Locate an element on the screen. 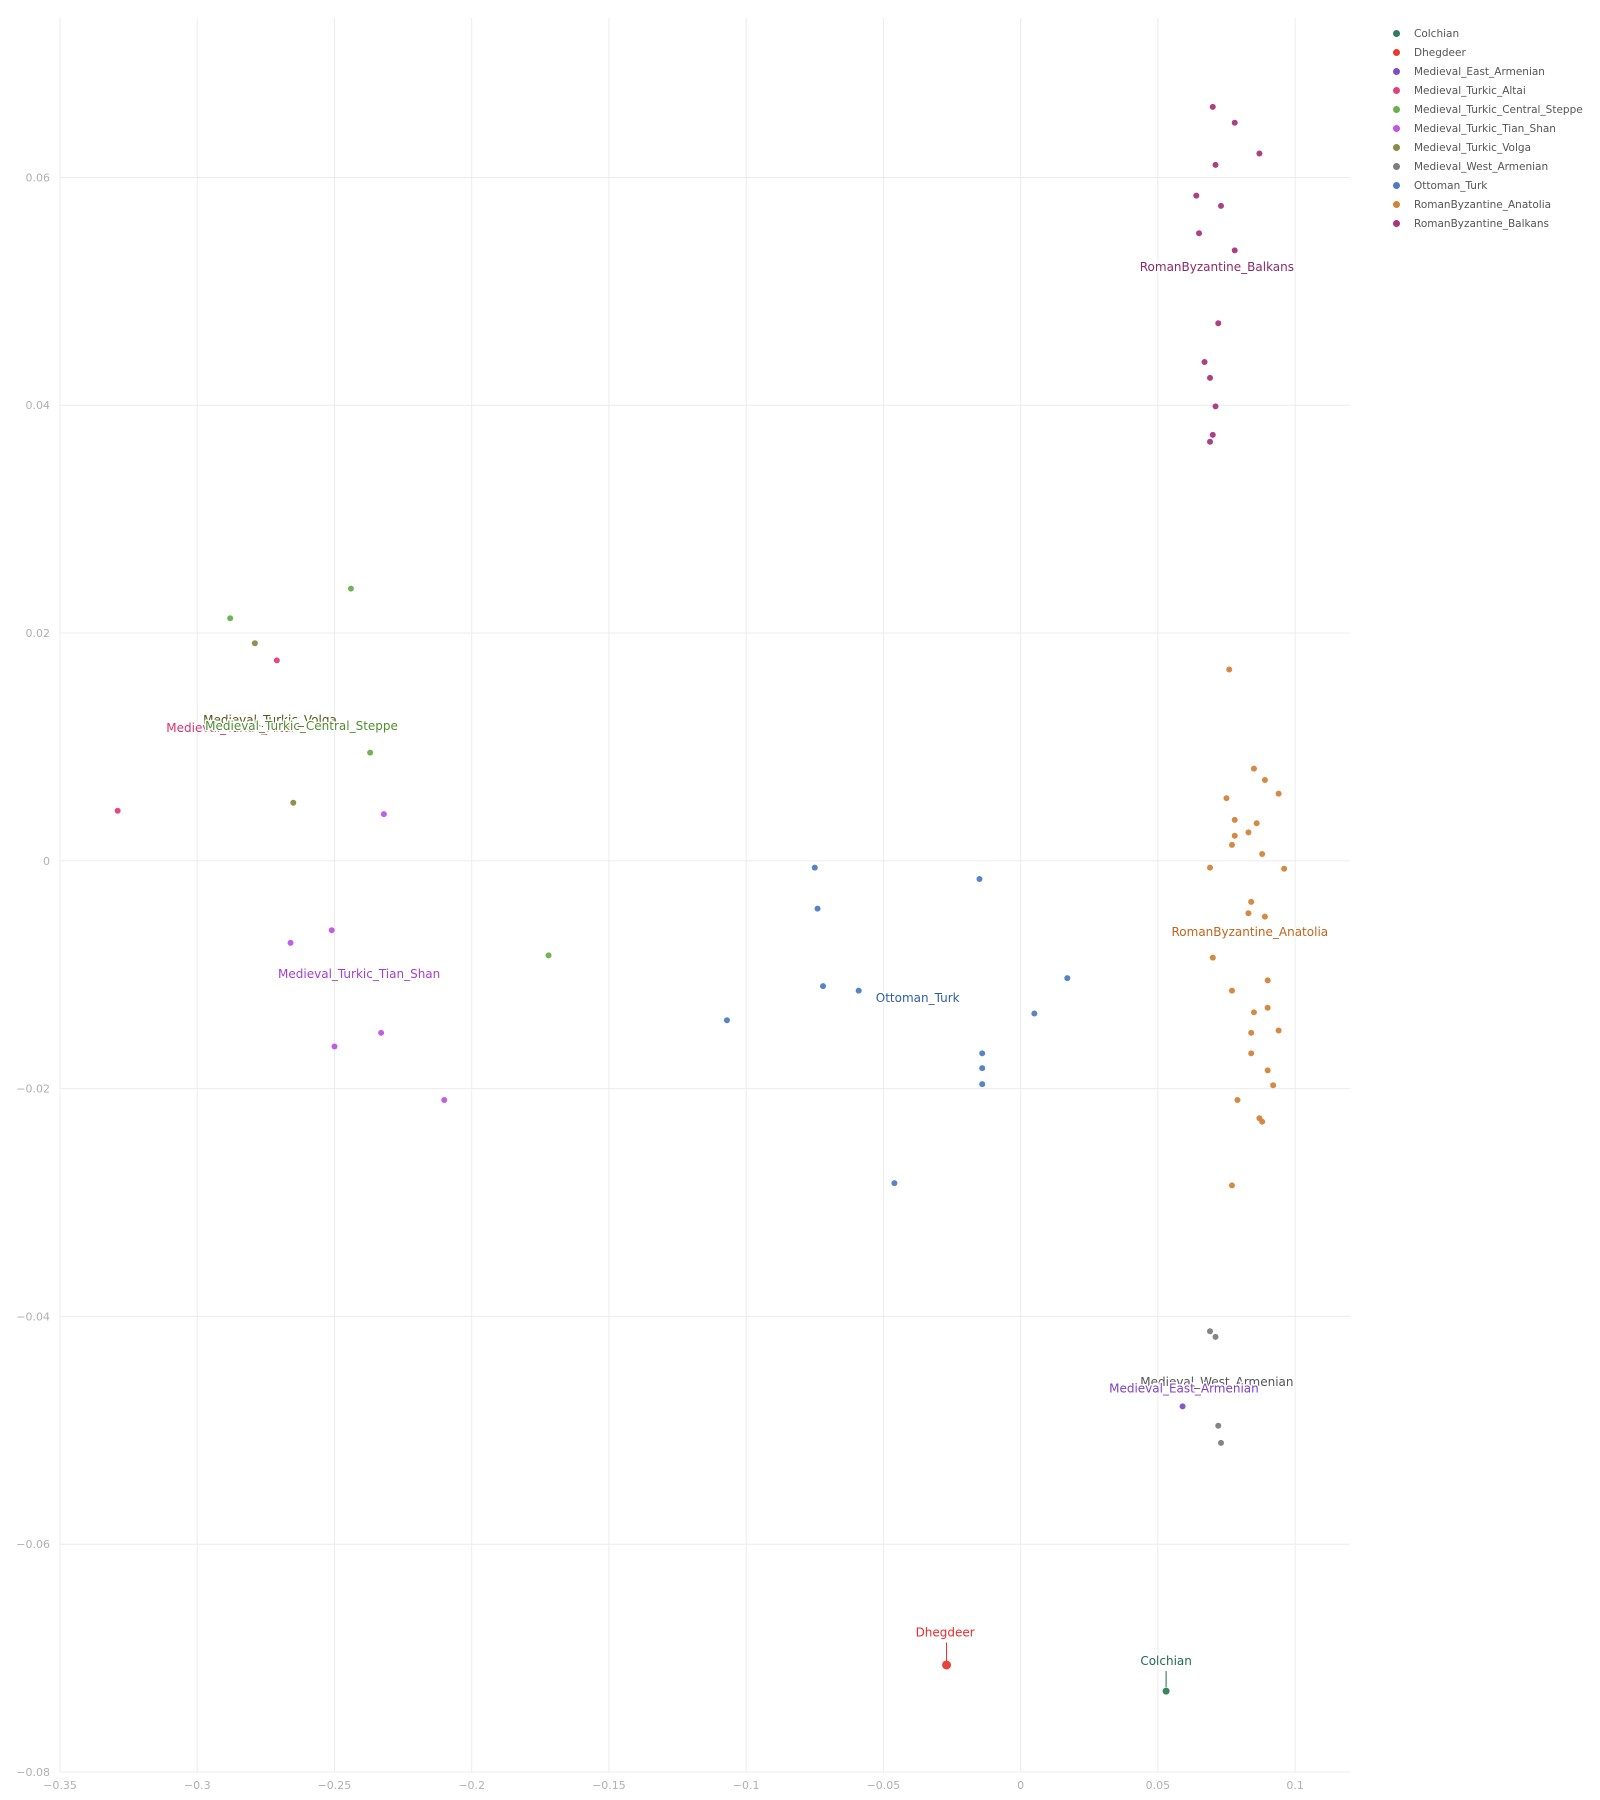  x-tick-label: 0.05 is located at coordinates (1158, 1785).